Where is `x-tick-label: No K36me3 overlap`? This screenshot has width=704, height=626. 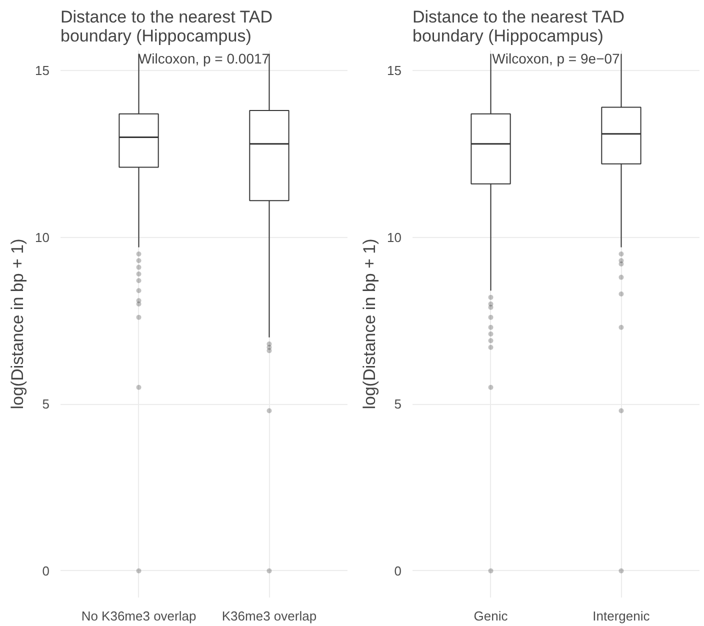
x-tick-label: No K36me3 overlap is located at coordinates (138, 616).